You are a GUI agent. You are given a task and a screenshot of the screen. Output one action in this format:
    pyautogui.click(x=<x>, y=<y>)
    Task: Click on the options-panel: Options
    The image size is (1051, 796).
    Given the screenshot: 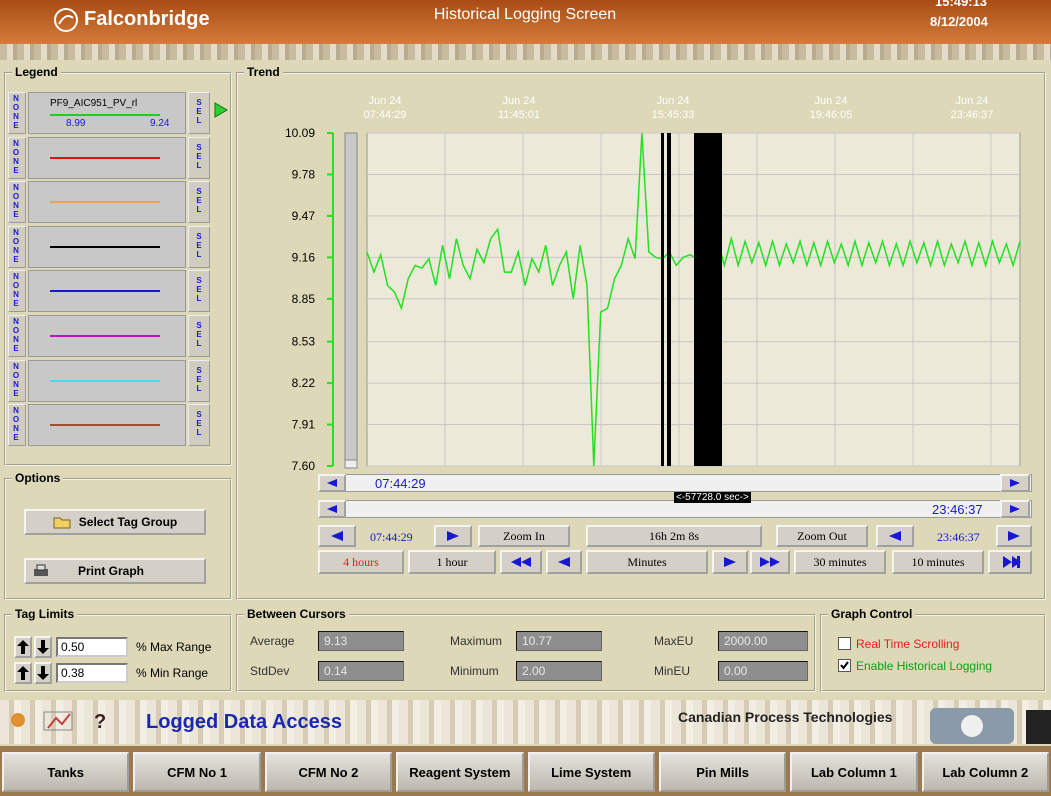 What is the action you would take?
    pyautogui.click(x=118, y=535)
    